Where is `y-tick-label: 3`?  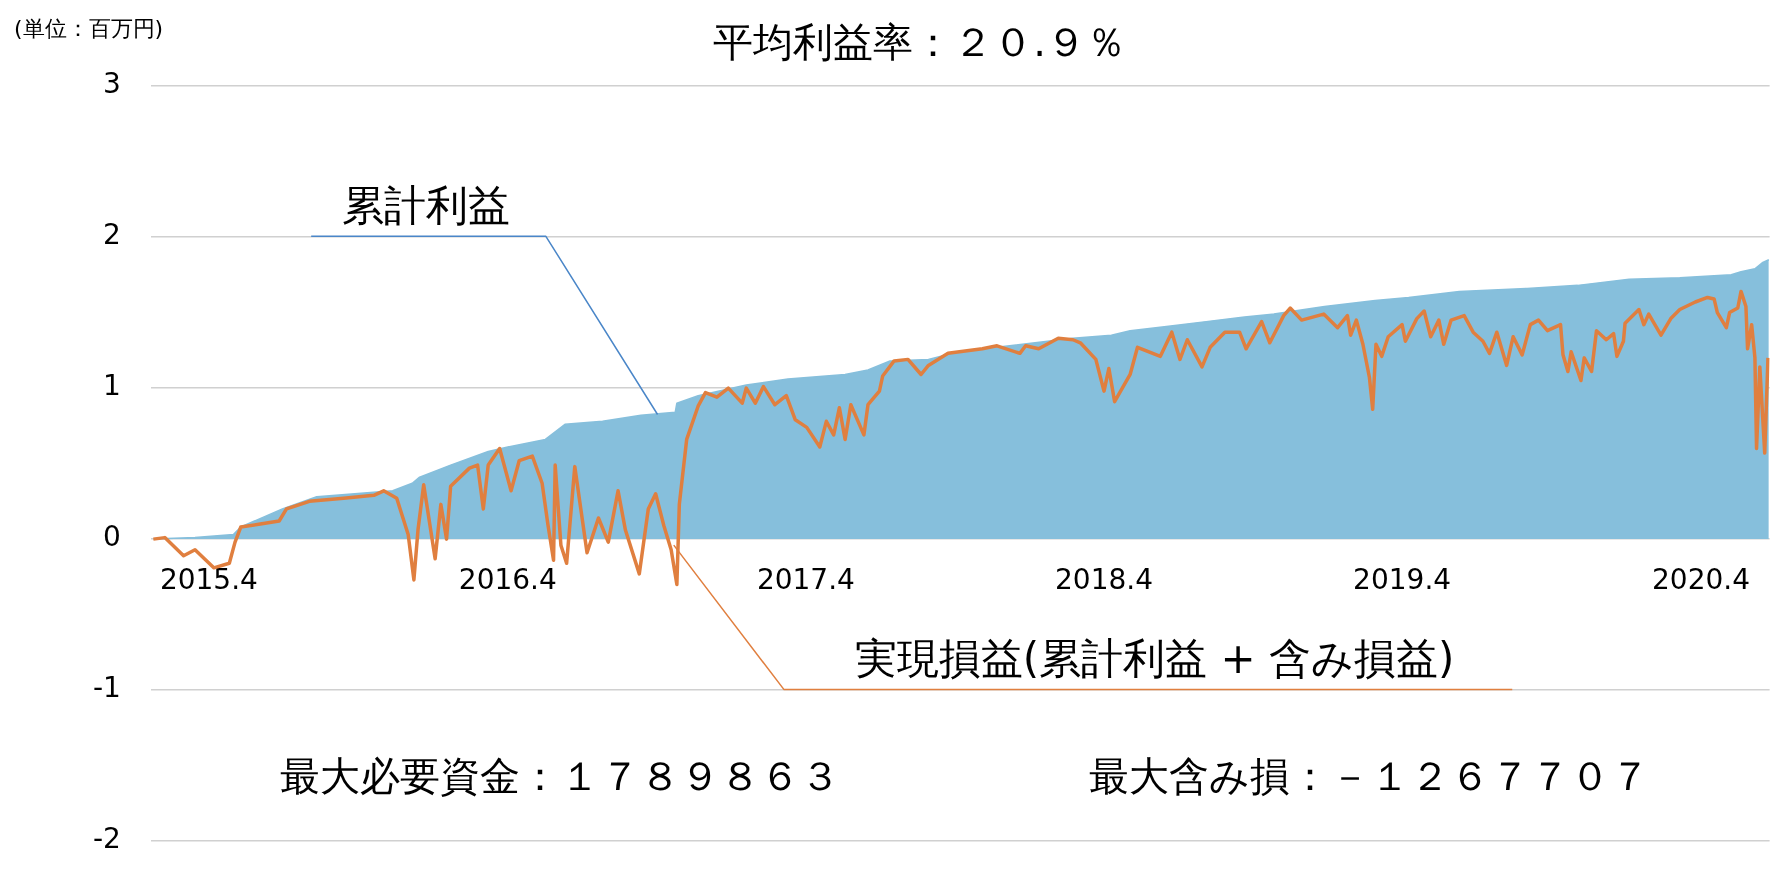 y-tick-label: 3 is located at coordinates (112, 84).